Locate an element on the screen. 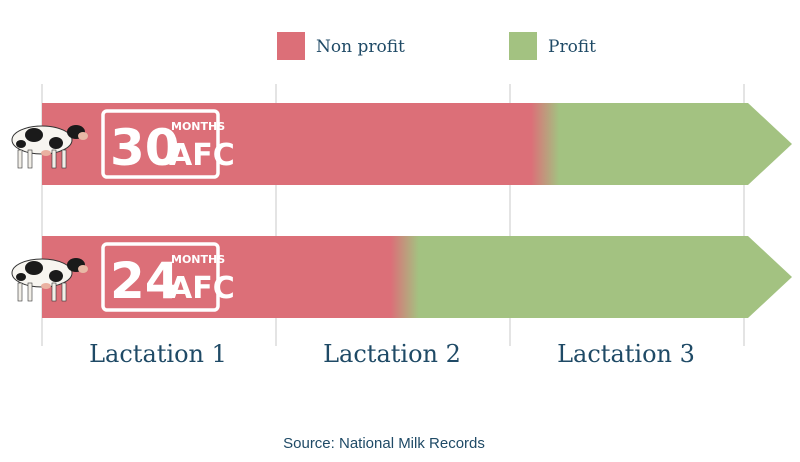  source-note: Source: National Milk Records is located at coordinates (384, 443).